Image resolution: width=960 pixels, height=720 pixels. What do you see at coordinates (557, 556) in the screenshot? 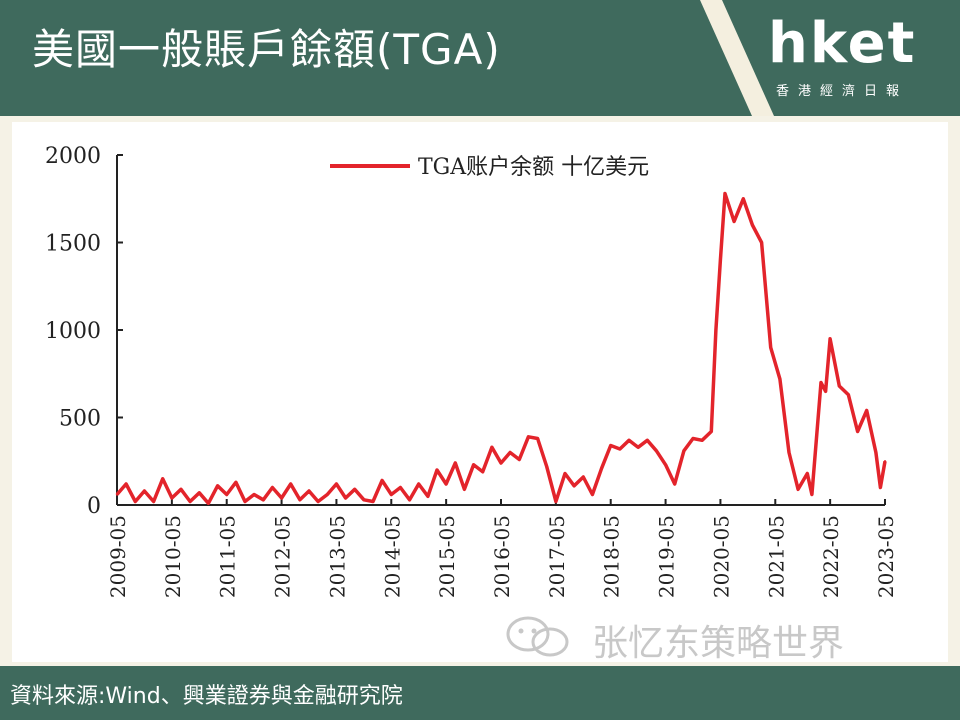
I see `x-tick-label: 2017-05` at bounding box center [557, 556].